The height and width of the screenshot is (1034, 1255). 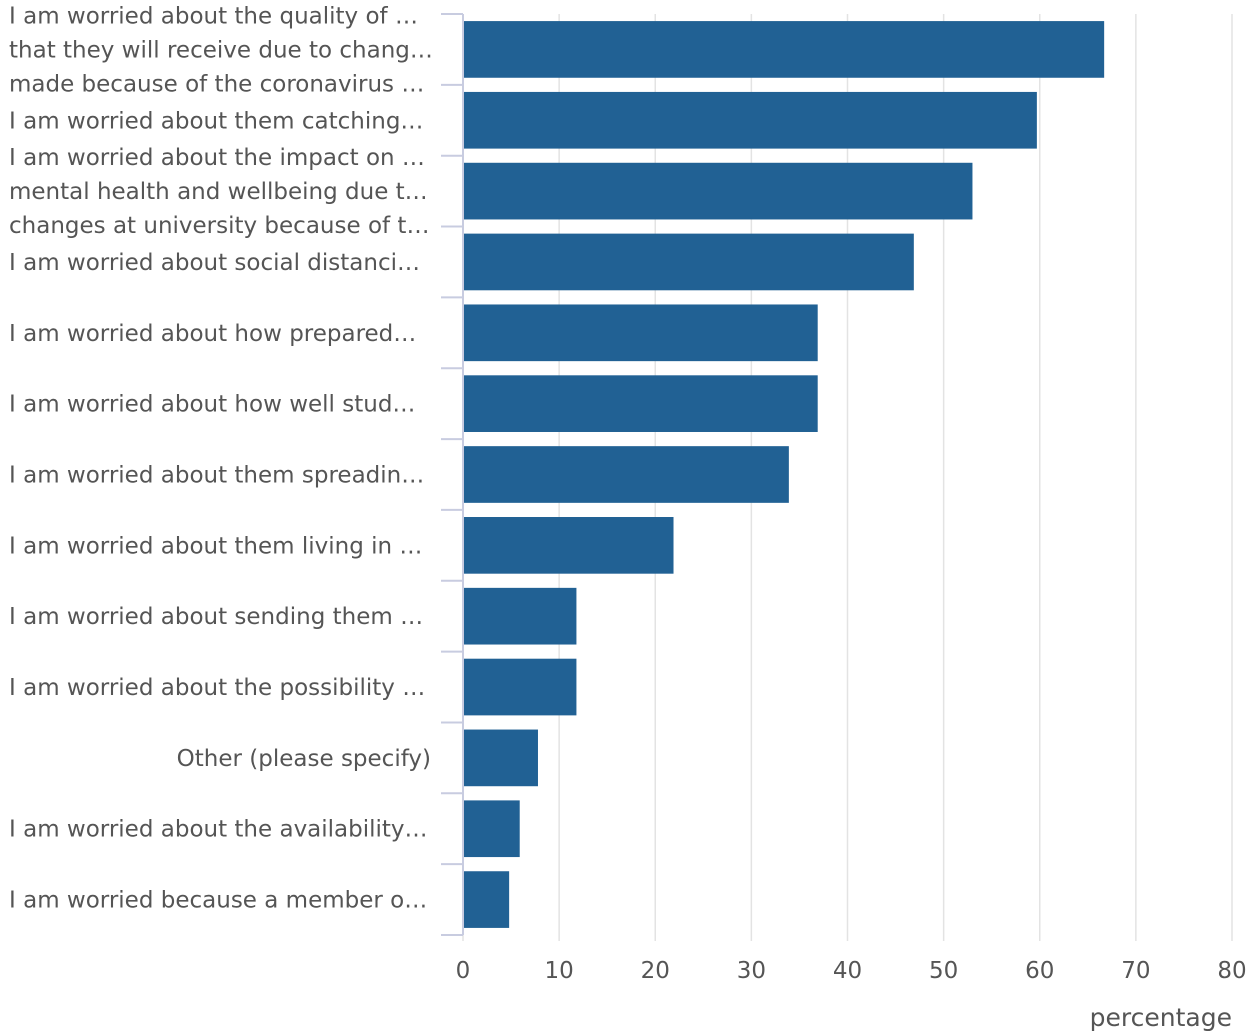 I want to click on x-tick-label: 40, so click(x=847, y=971).